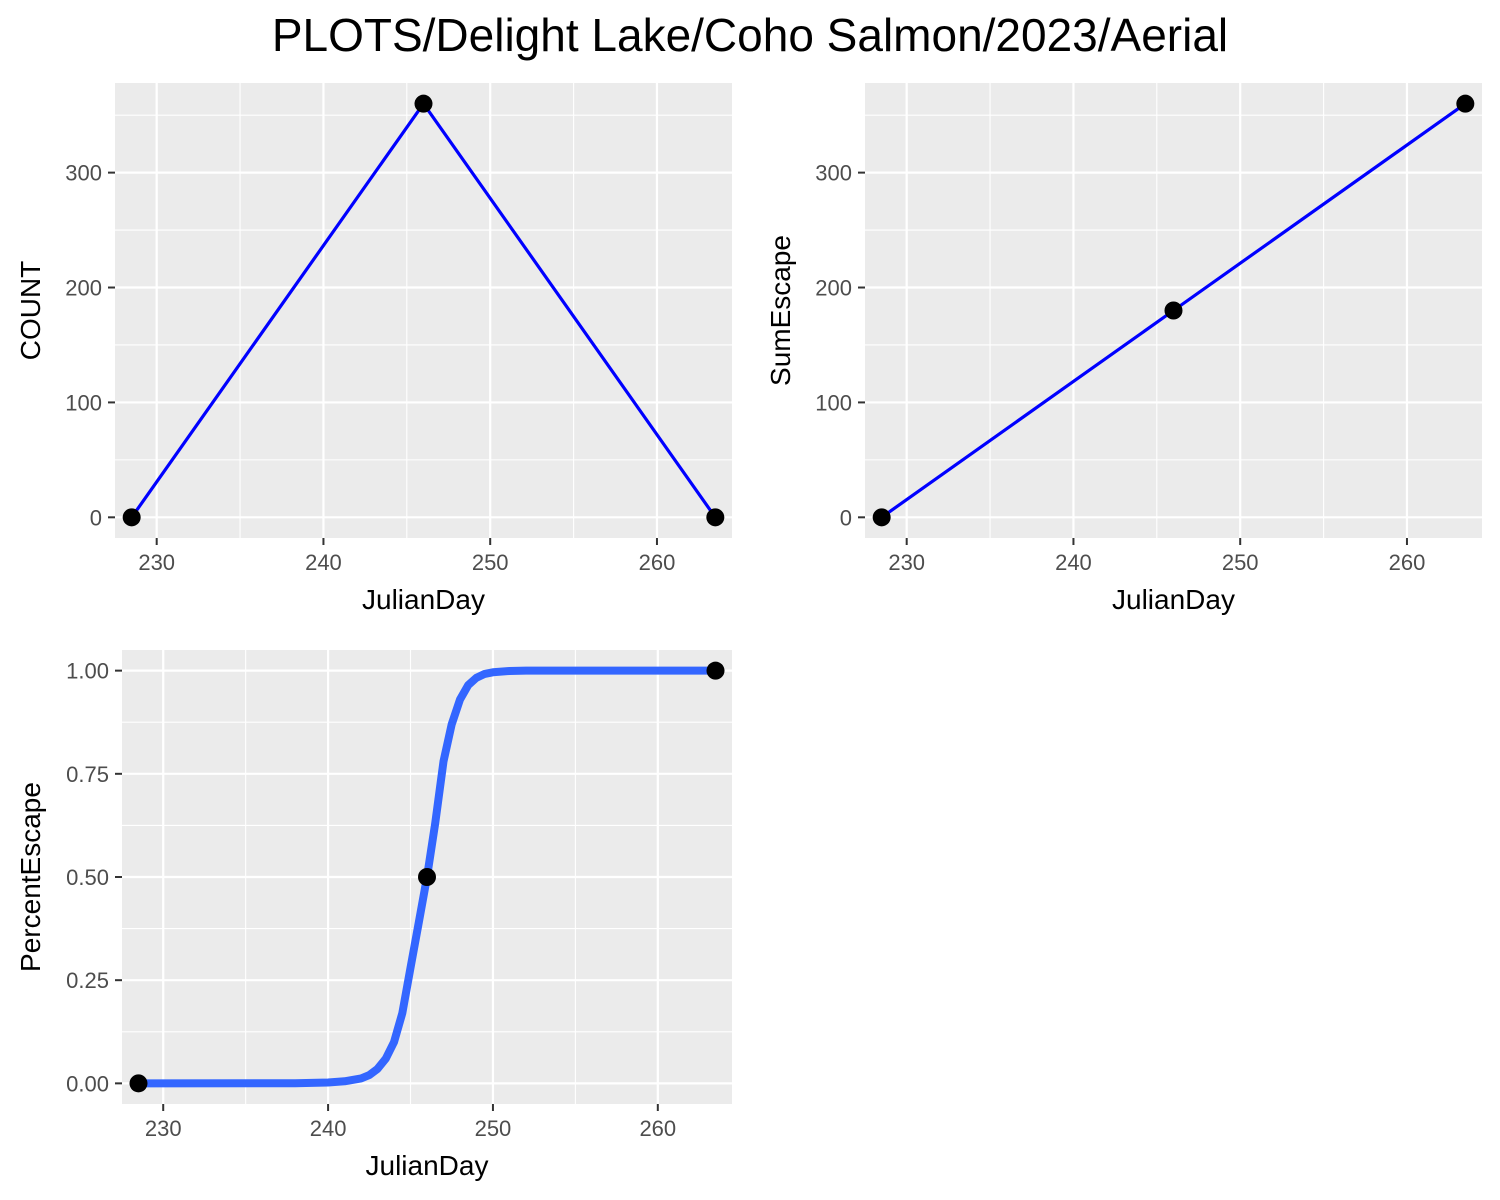 This screenshot has width=1500, height=1200. What do you see at coordinates (30, 877) in the screenshot?
I see `y-axis-title: PercentEscape` at bounding box center [30, 877].